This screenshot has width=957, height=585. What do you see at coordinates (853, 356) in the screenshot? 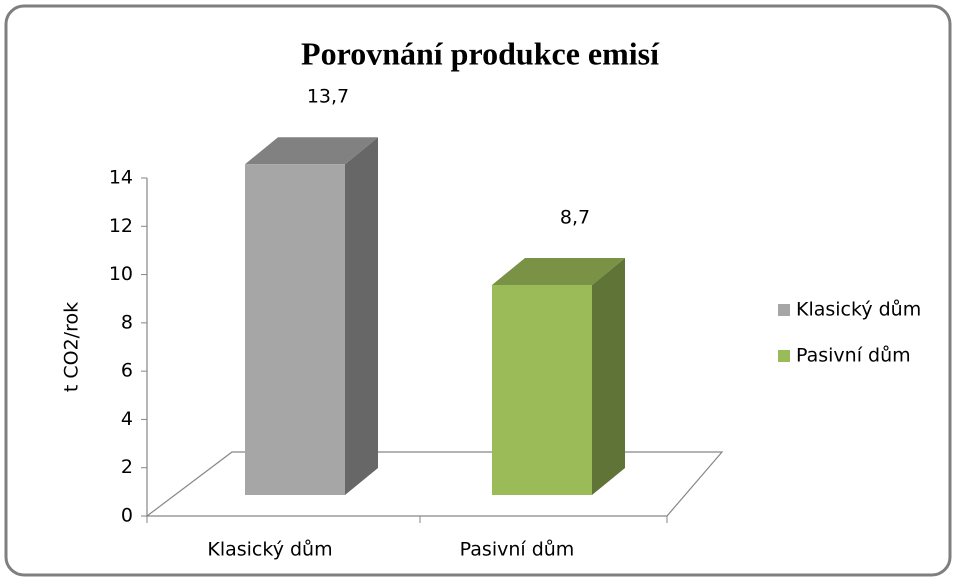
I see `legend-label: Pasivní dům` at bounding box center [853, 356].